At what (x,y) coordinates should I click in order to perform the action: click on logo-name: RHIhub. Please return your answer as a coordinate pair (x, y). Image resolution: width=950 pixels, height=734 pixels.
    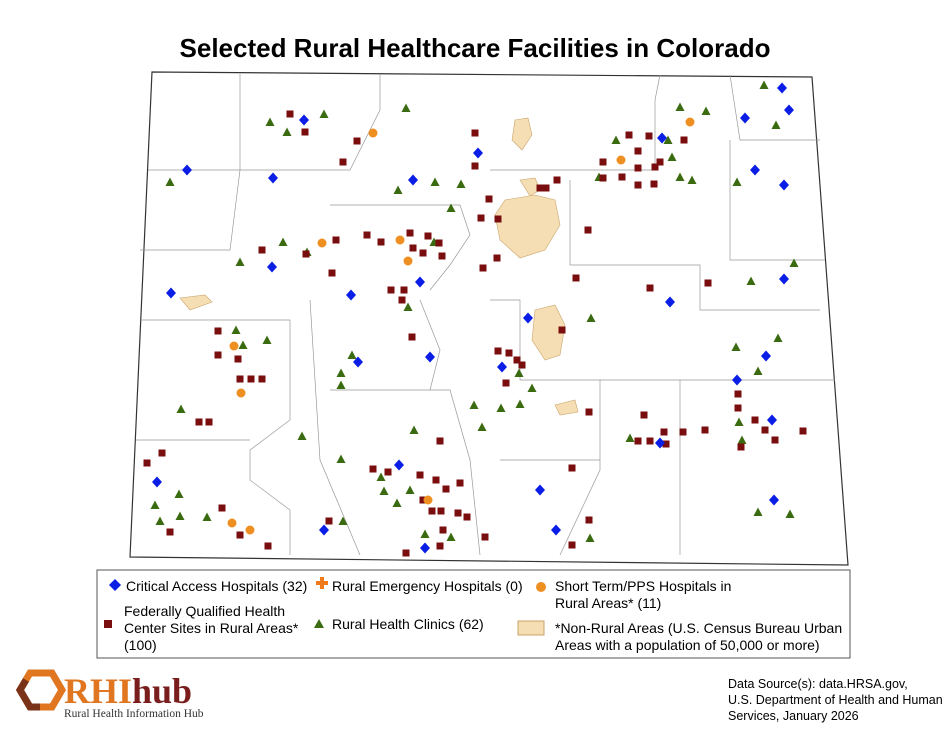
    Looking at the image, I should click on (128, 691).